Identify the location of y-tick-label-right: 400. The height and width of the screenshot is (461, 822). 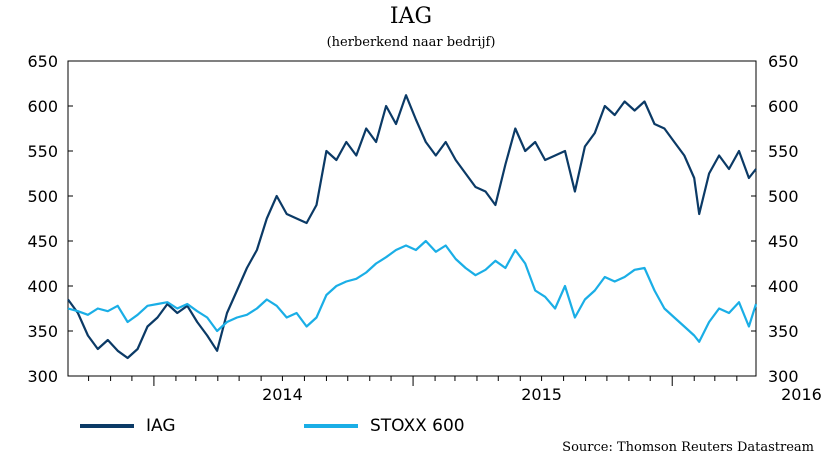
(783, 286).